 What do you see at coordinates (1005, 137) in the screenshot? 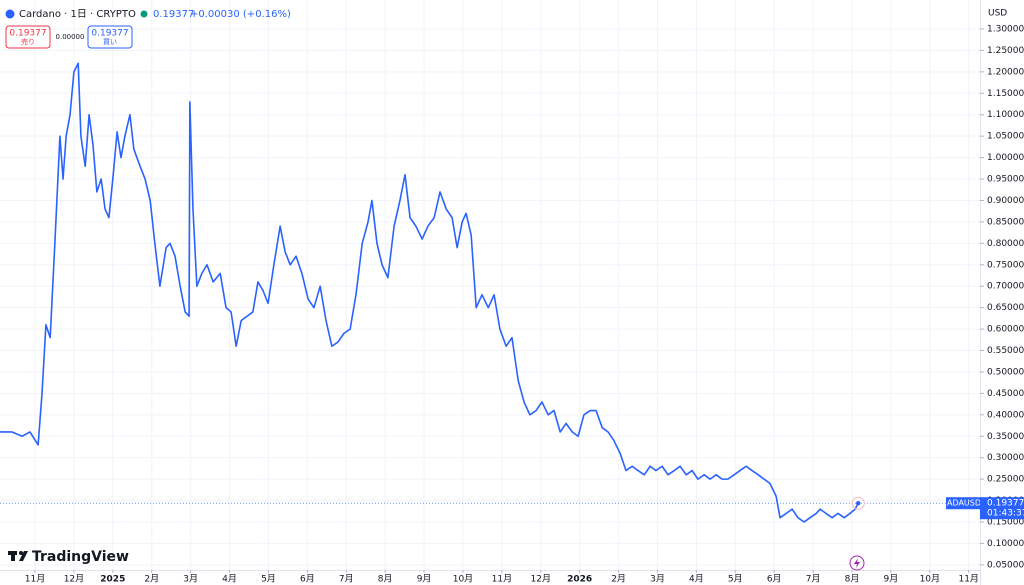
I see `y-tick-label: 1.05000` at bounding box center [1005, 137].